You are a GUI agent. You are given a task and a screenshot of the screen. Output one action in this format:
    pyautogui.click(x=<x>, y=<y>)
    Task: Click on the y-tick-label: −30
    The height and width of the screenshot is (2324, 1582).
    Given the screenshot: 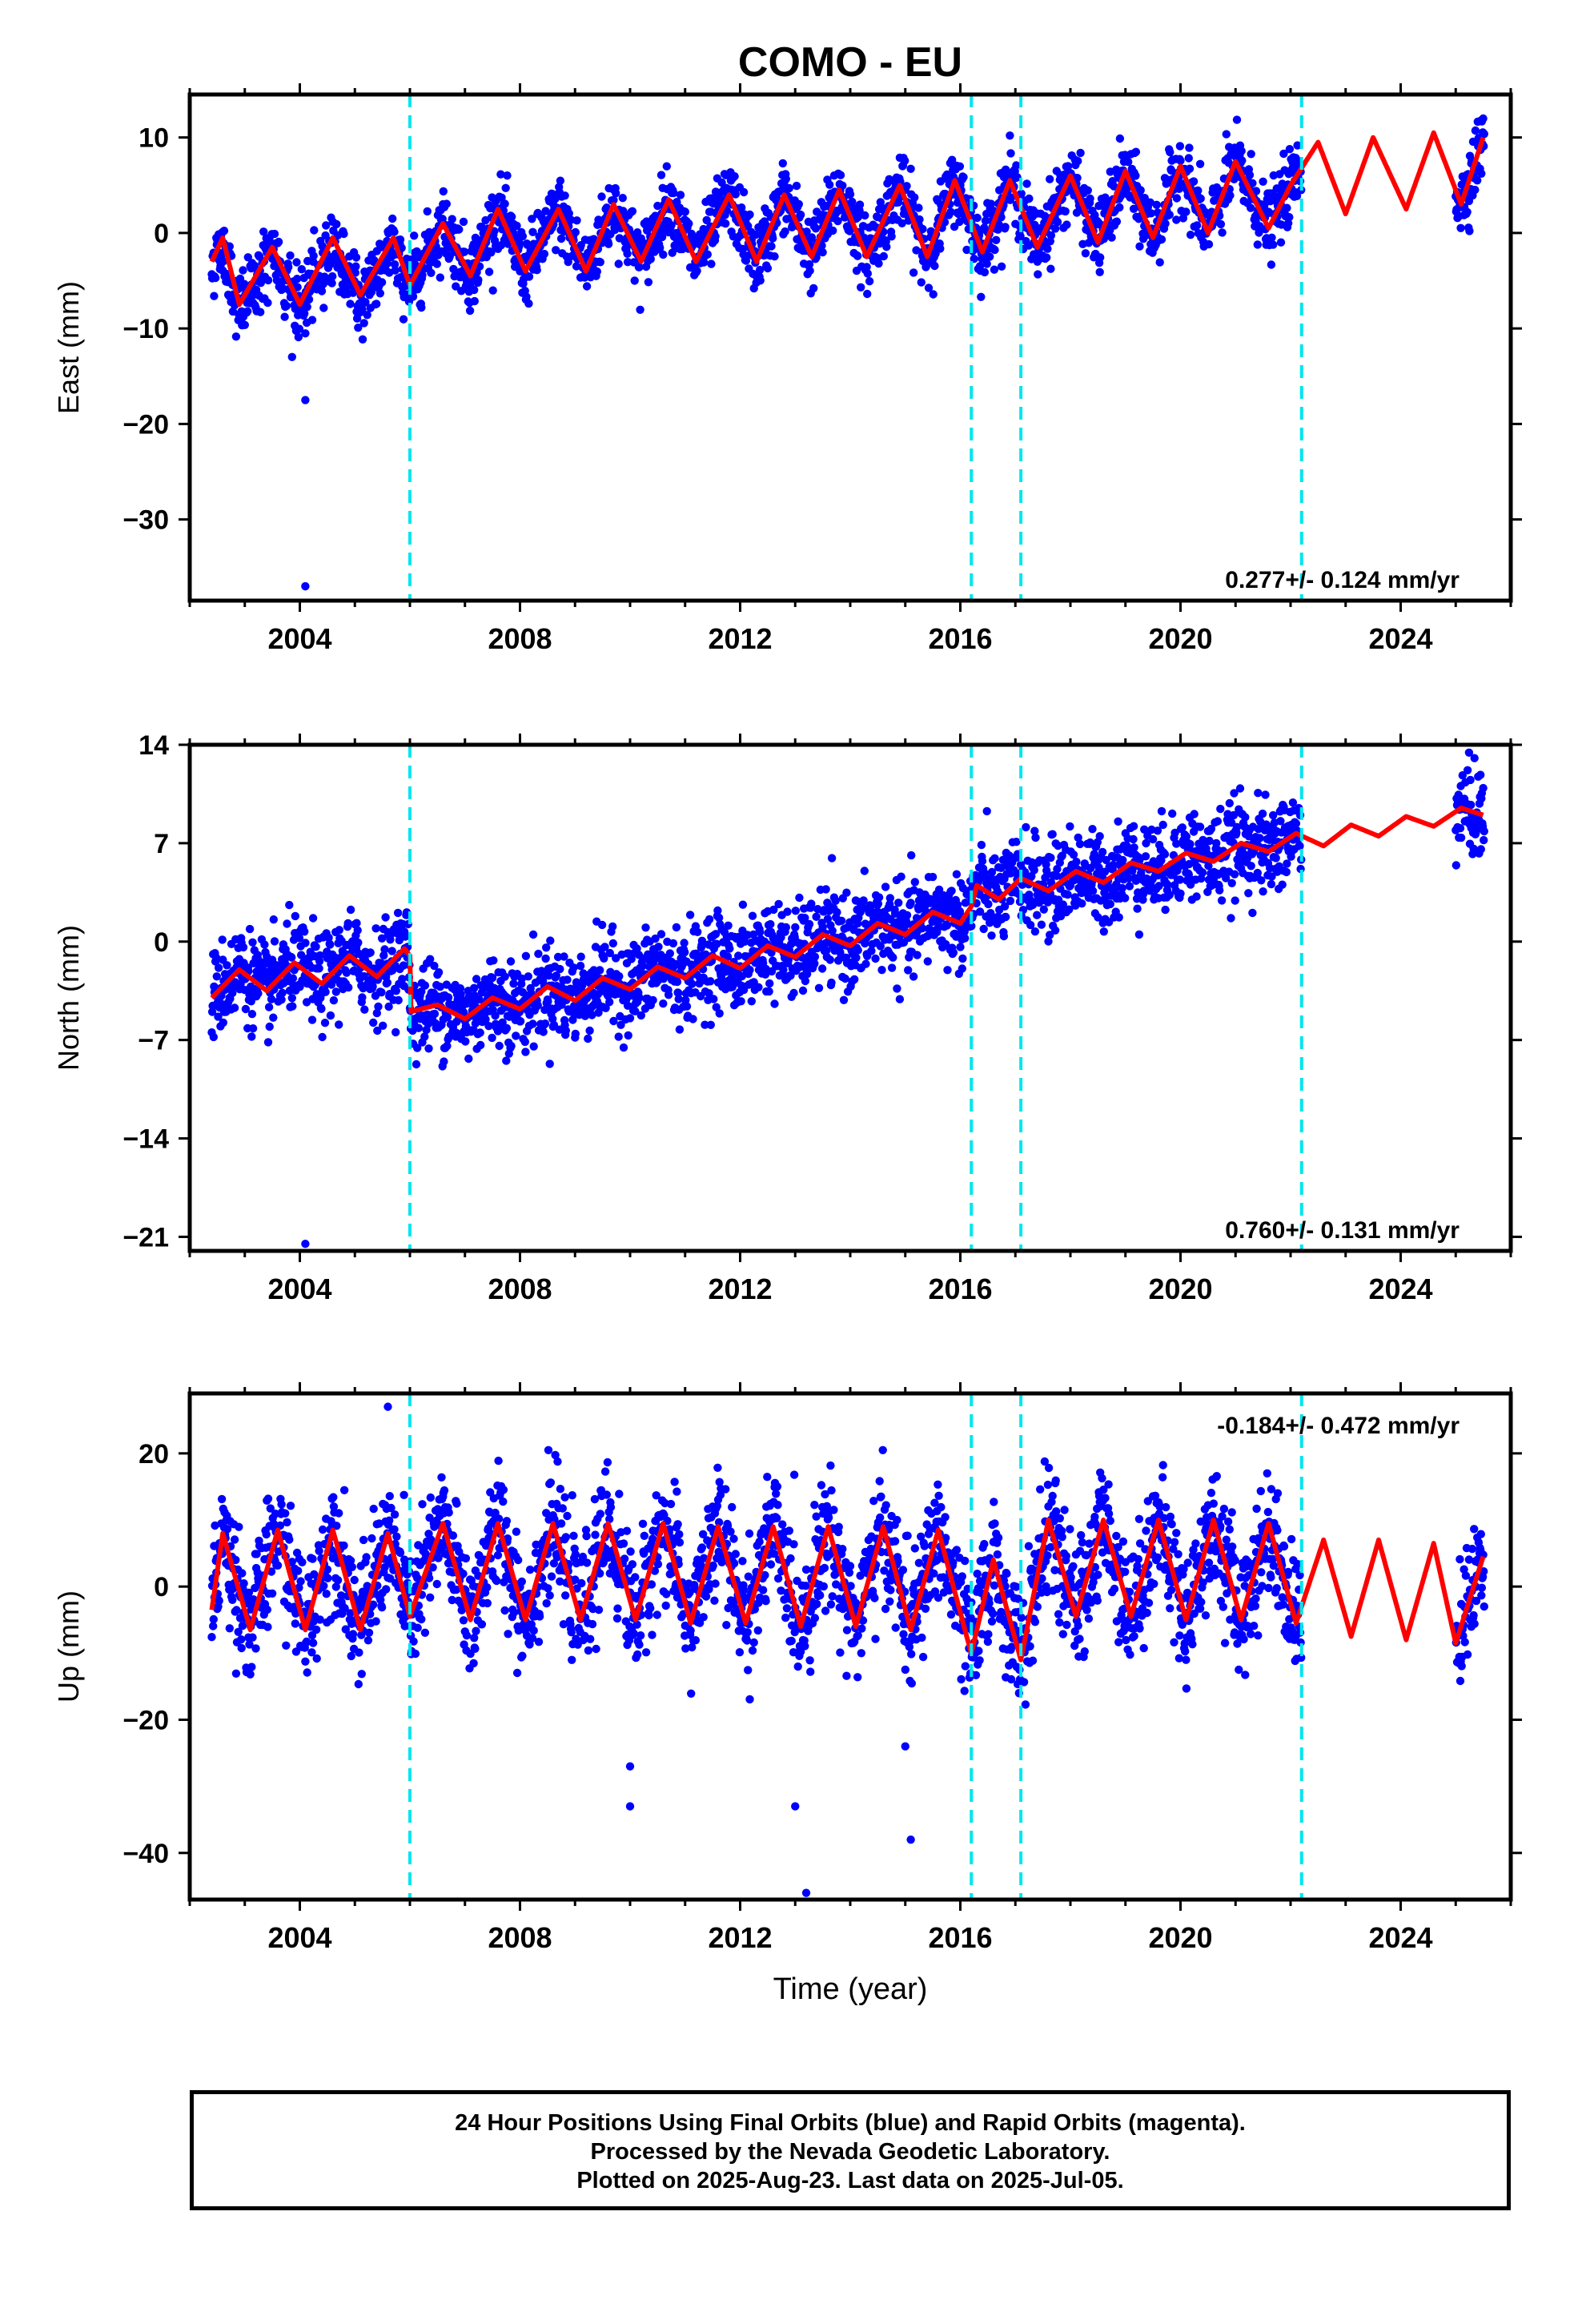 What is the action you would take?
    pyautogui.click(x=145, y=520)
    